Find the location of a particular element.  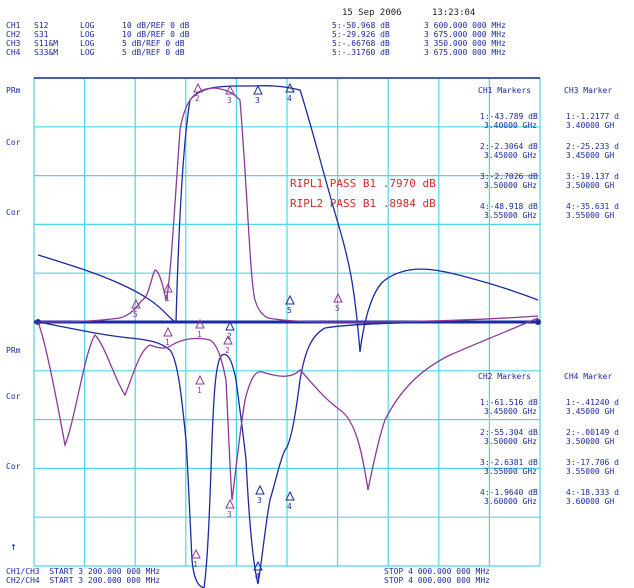

marker-freq: 3.60000 GHz is located at coordinates (510, 501).